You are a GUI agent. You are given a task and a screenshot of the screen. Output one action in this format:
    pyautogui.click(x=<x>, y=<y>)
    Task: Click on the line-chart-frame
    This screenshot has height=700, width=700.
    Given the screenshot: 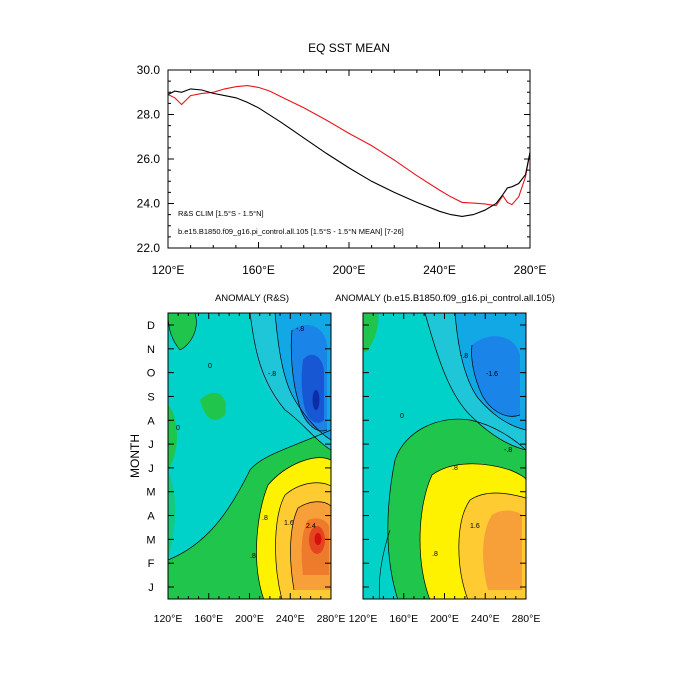 What is the action you would take?
    pyautogui.click(x=349, y=159)
    